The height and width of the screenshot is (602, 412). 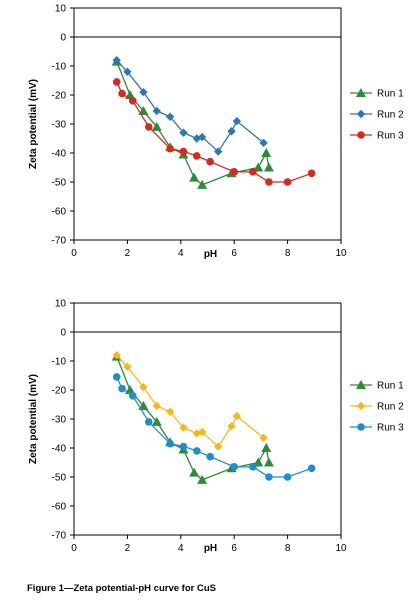 I want to click on y-tick-label: -20, so click(x=59, y=391).